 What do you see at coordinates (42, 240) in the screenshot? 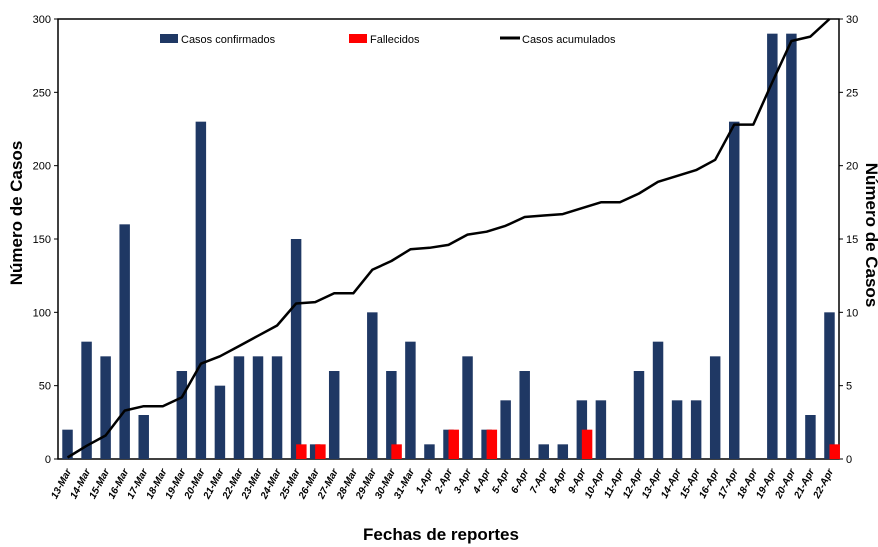
I see `y-tick-label-left: 150` at bounding box center [42, 240].